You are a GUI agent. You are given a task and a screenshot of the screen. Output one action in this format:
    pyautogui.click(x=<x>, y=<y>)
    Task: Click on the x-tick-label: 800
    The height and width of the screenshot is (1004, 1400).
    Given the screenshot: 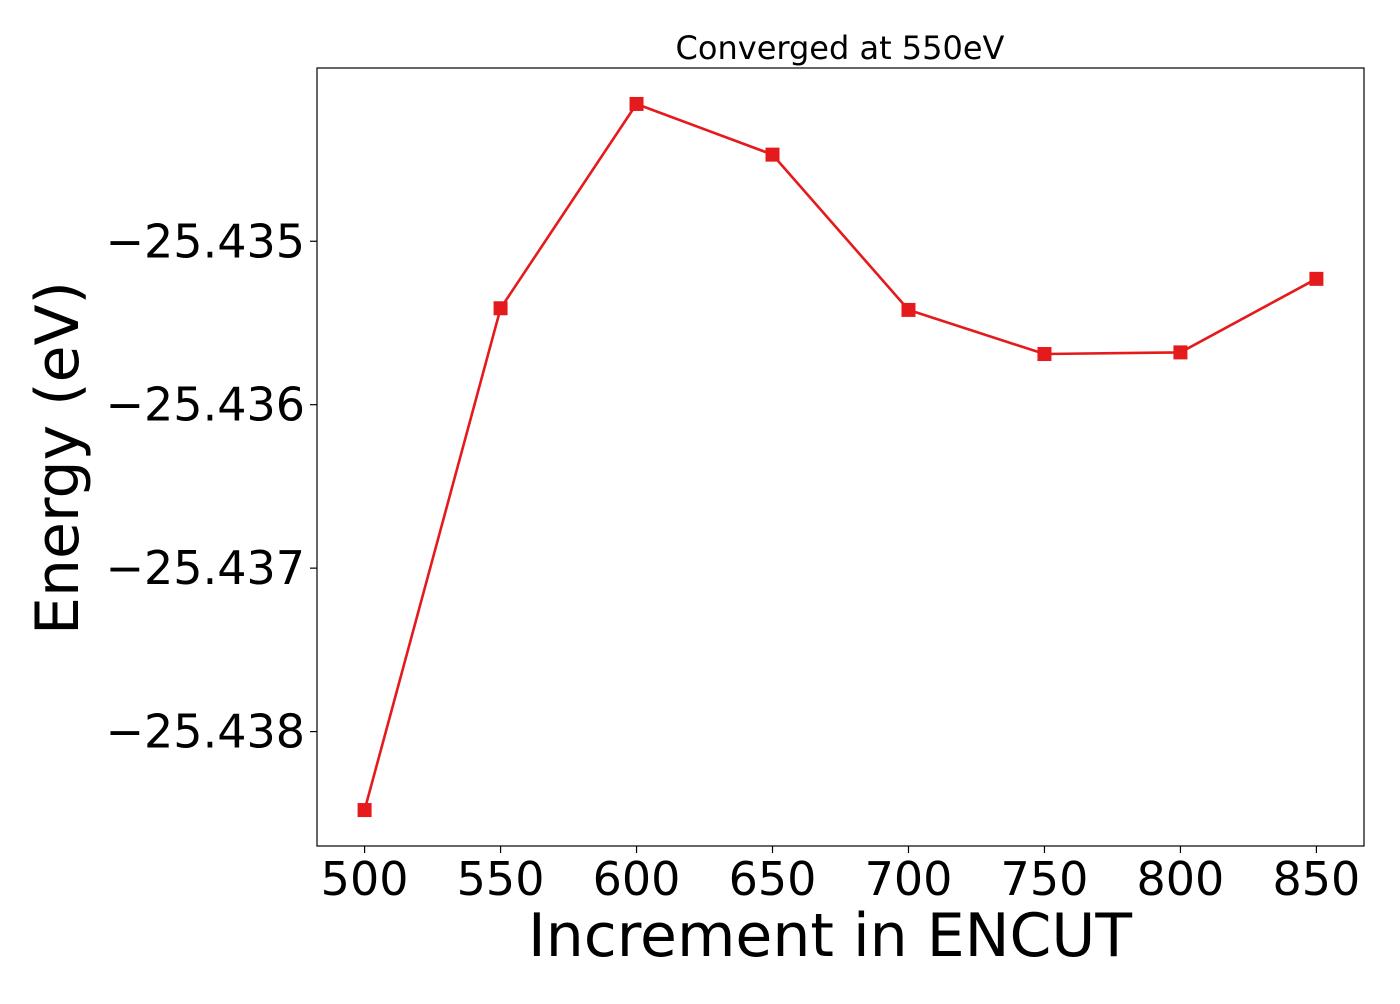 What is the action you would take?
    pyautogui.click(x=1181, y=879)
    